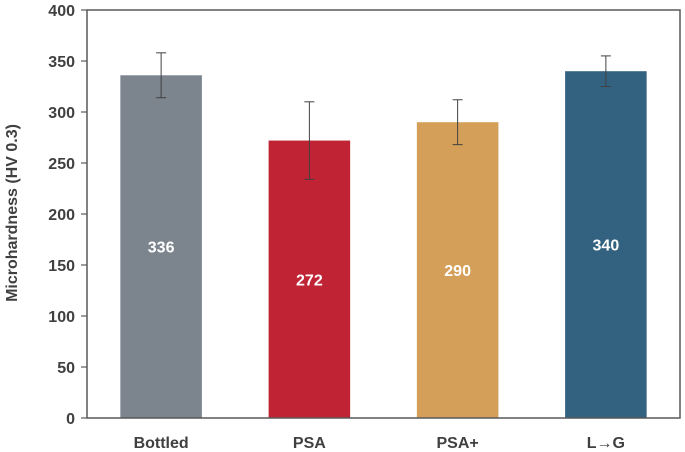 This screenshot has width=685, height=452. Describe the element at coordinates (61, 164) in the screenshot. I see `y-tick-label: 250` at that location.